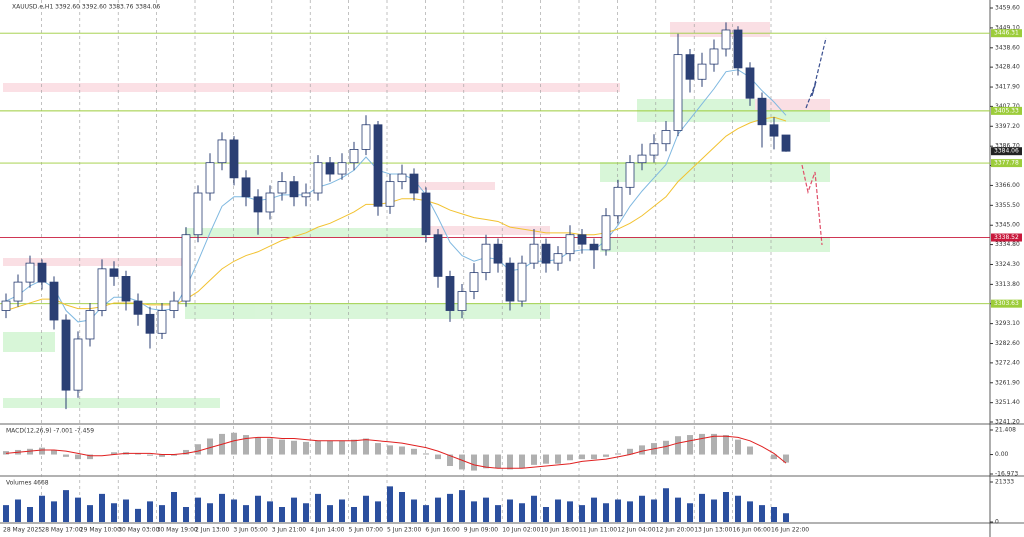  Describe the element at coordinates (396, 452) in the screenshot. I see `macd-signal` at that location.